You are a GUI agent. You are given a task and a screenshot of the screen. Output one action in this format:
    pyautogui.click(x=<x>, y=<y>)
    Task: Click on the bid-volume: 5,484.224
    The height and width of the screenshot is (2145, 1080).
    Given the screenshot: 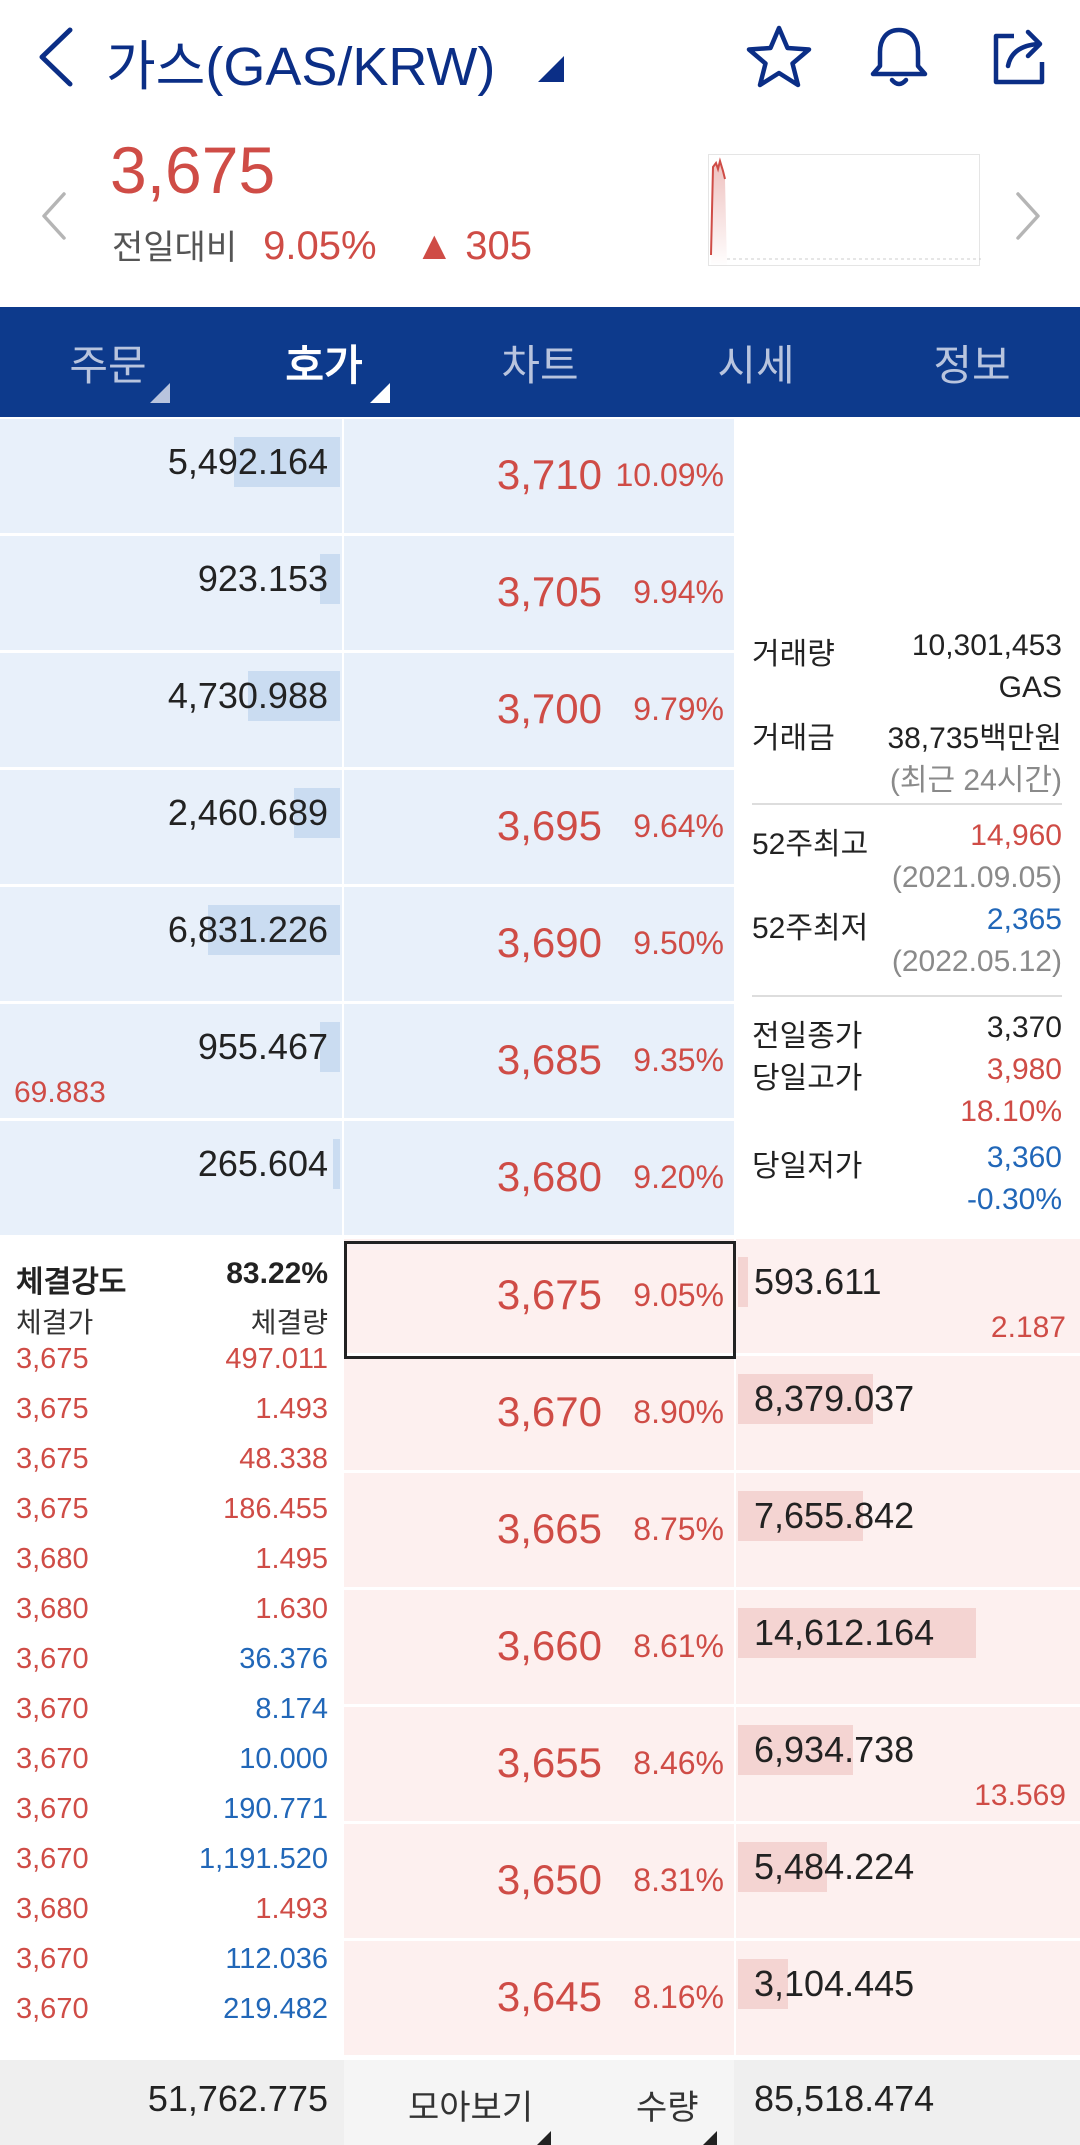 What is the action you would take?
    pyautogui.click(x=834, y=1866)
    